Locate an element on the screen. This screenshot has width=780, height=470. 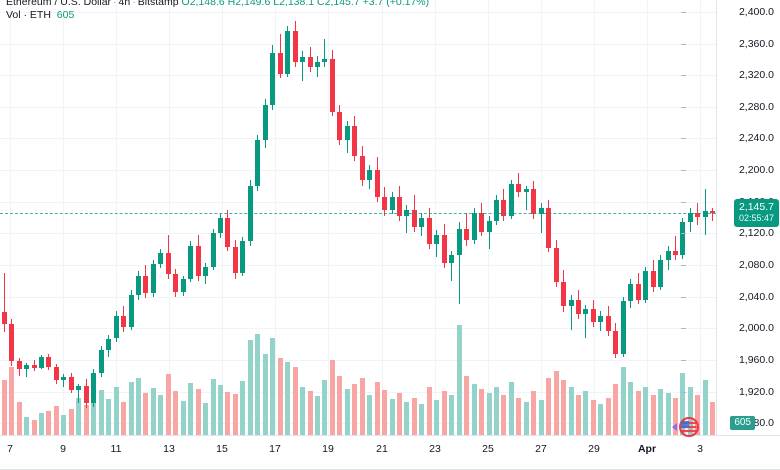
legend-volume-row: Vol · ETH 605 is located at coordinates (217, 15).